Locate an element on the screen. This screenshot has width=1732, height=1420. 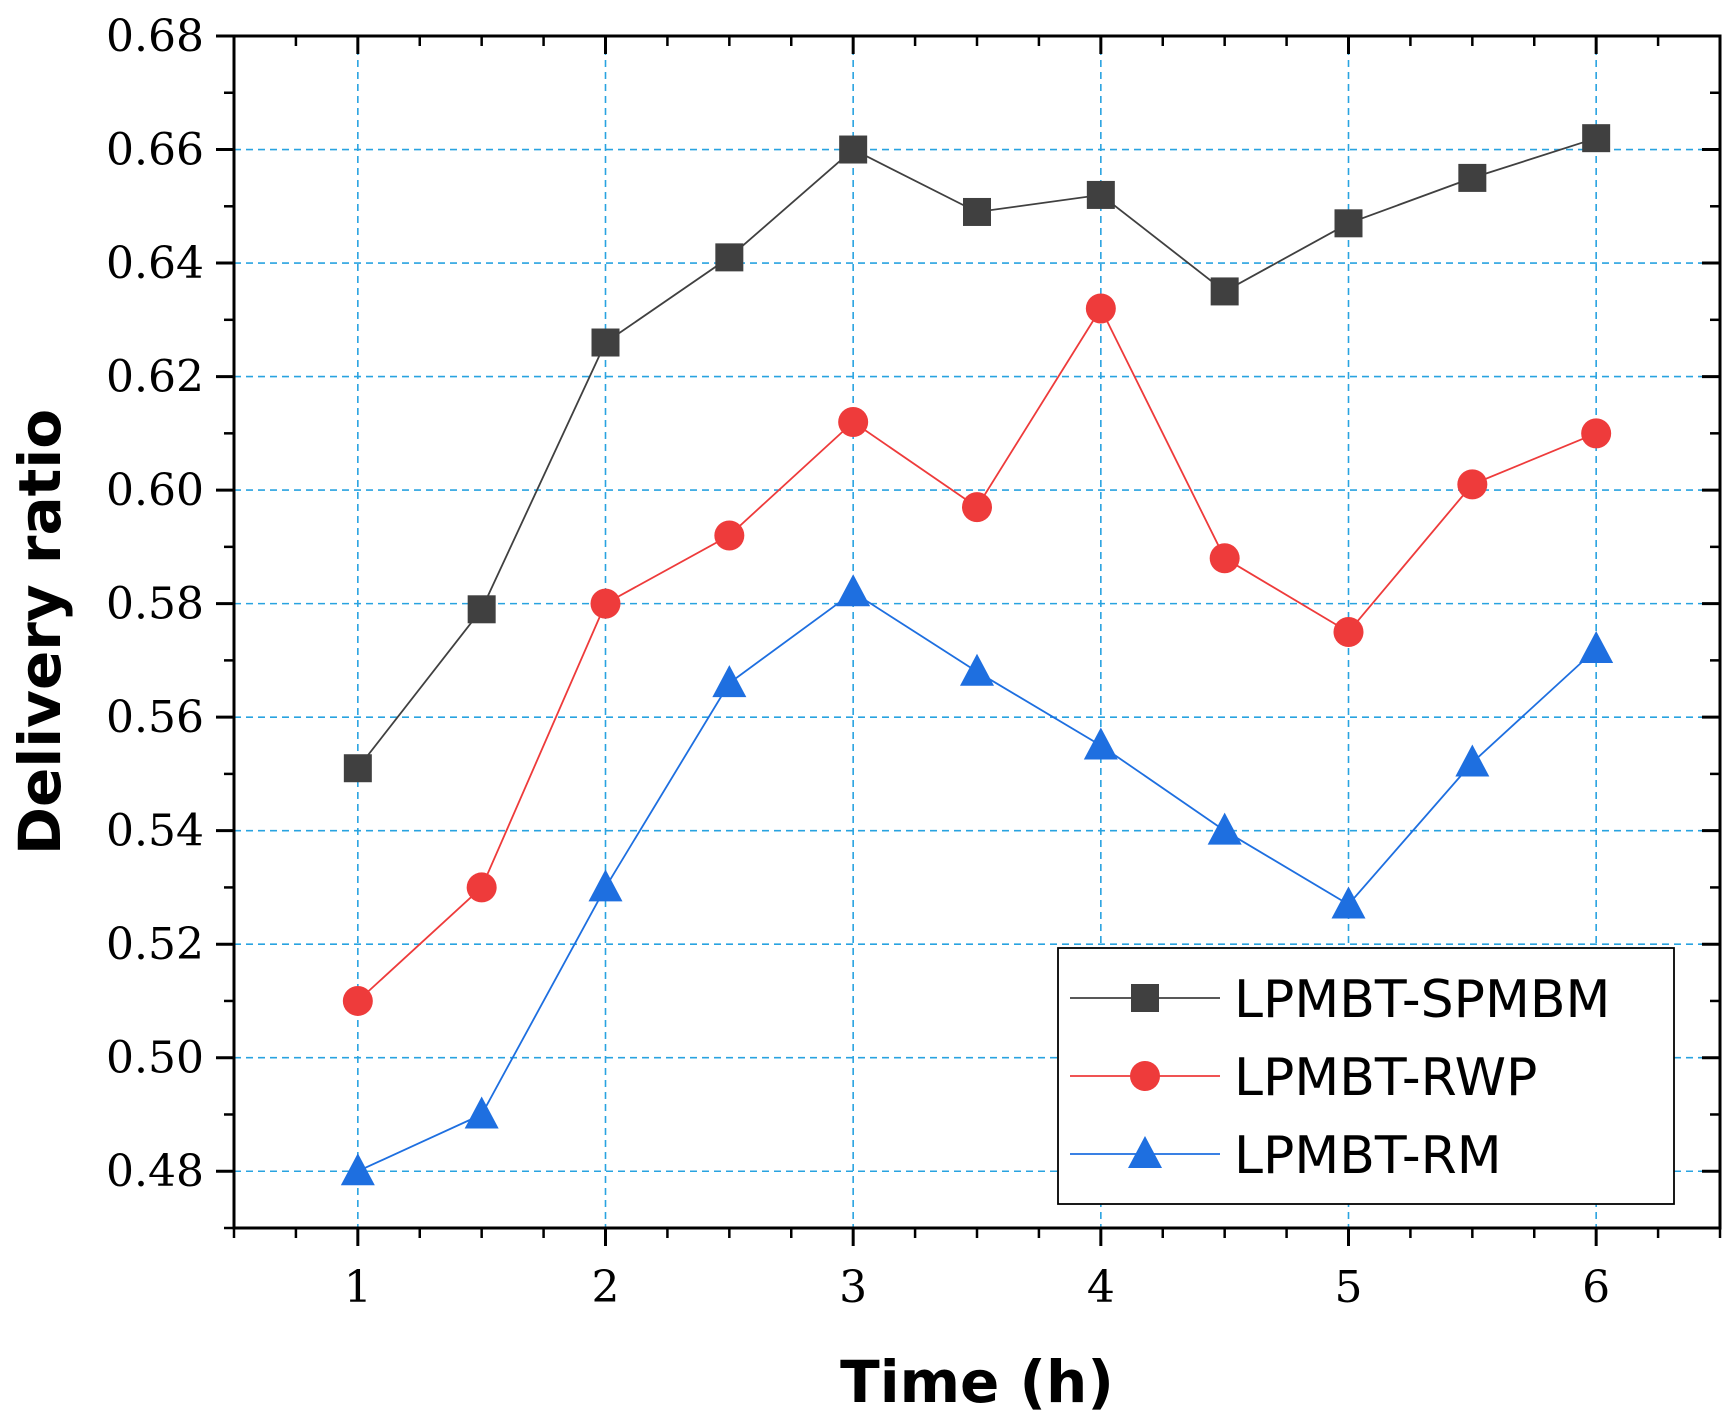
legend-item: LPMBT-RM is located at coordinates (1286, 1156).